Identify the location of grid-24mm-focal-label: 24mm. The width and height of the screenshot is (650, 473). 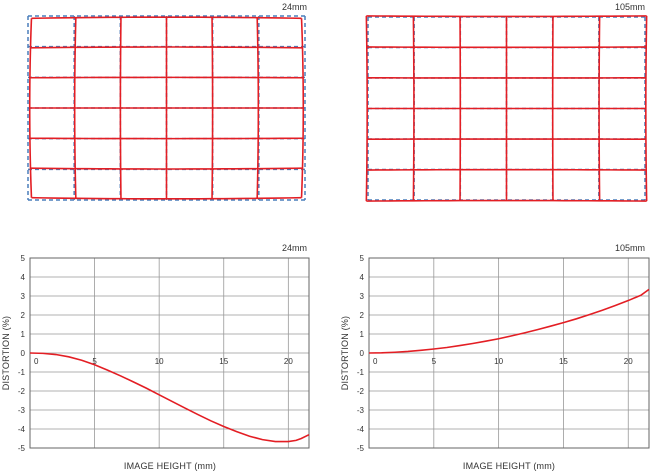
(294, 7).